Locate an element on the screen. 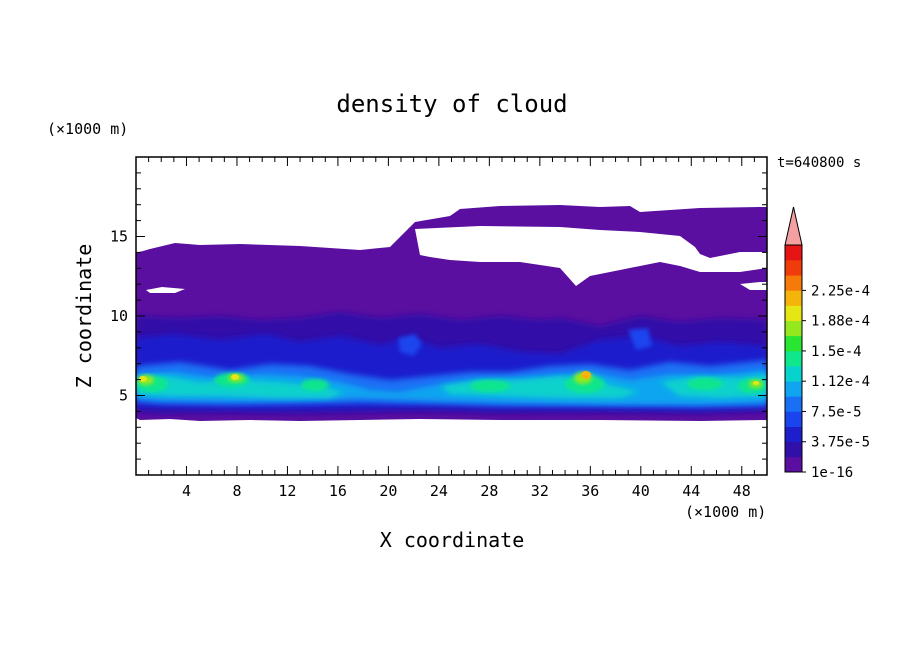  x-tick-label: 12 is located at coordinates (287, 491).